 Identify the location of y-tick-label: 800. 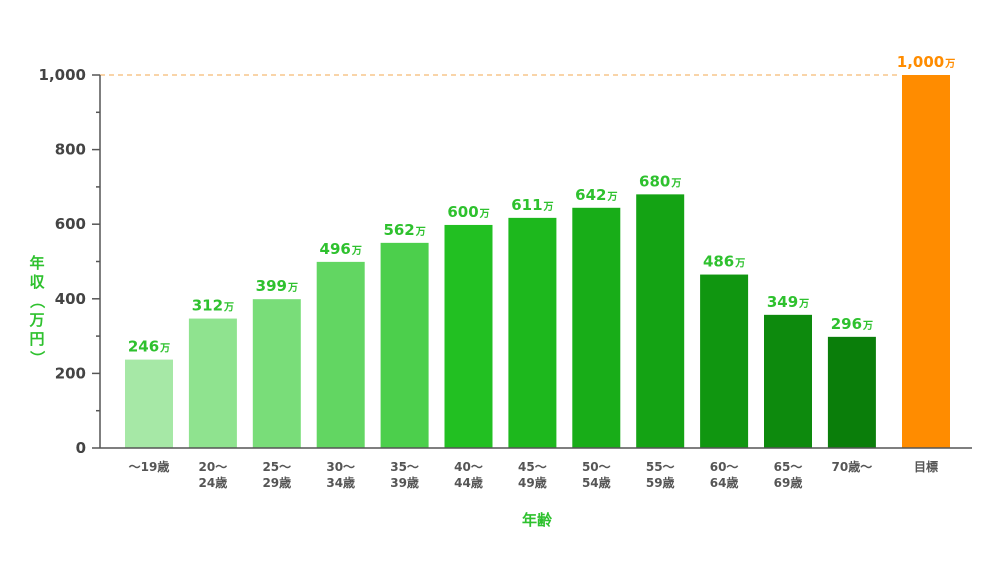
(70, 150).